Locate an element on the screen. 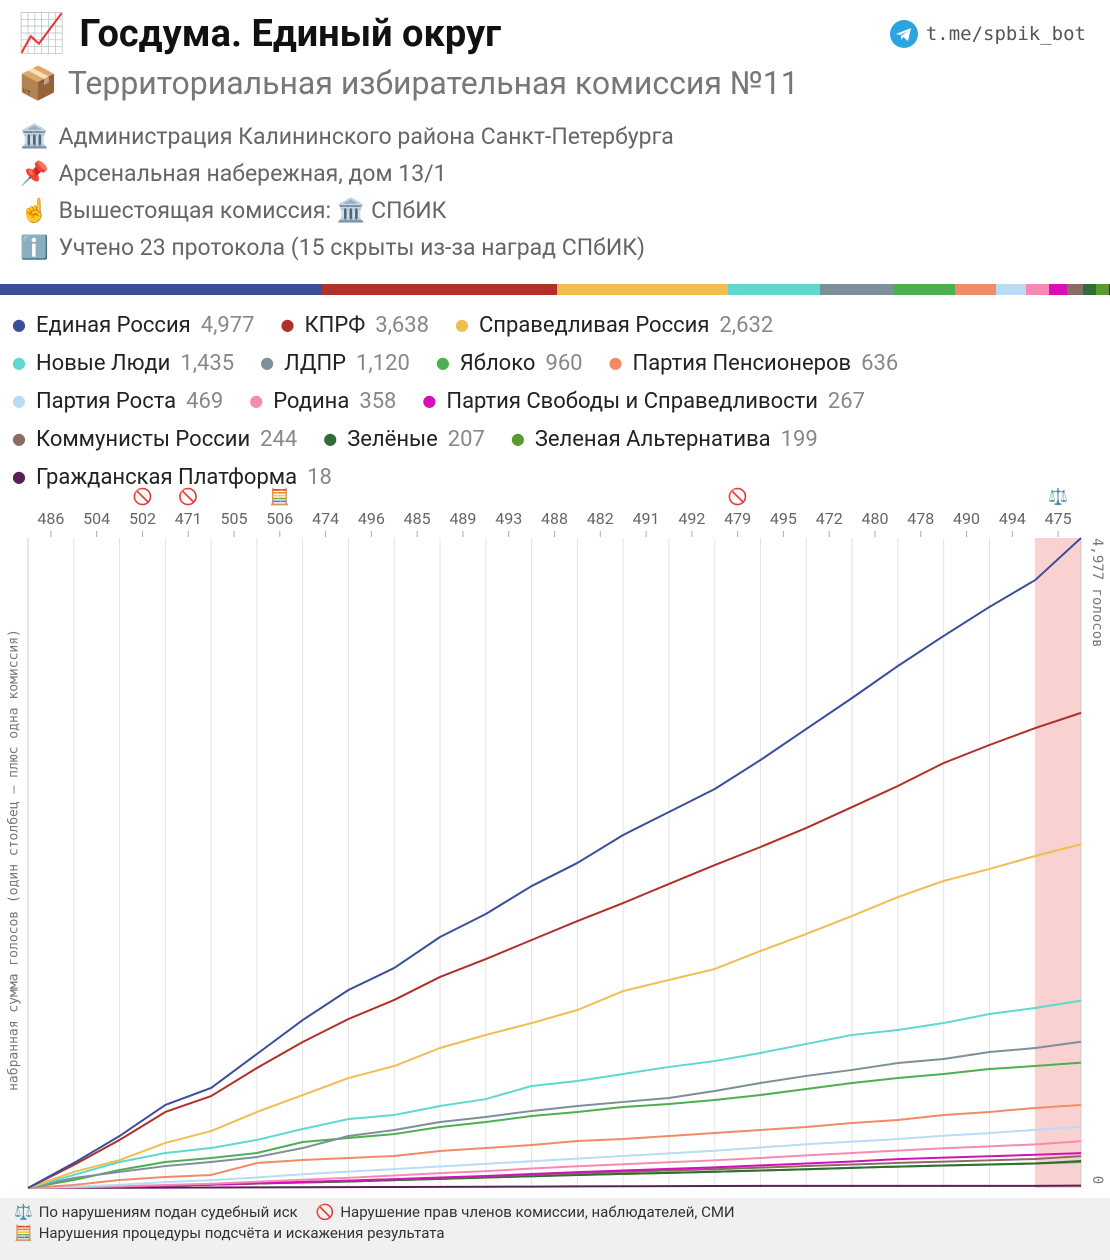  legend-name: Родина is located at coordinates (311, 401).